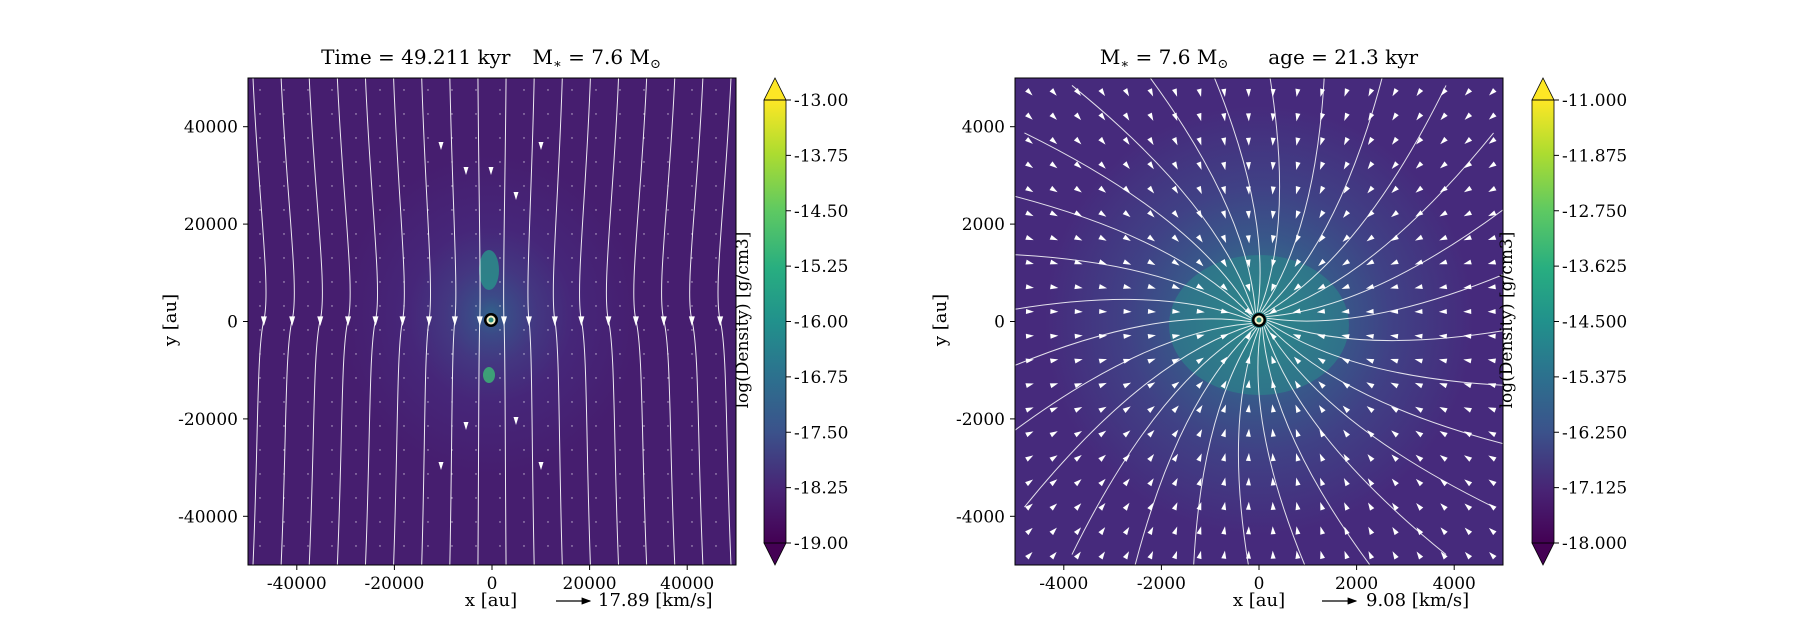 This screenshot has height=630, width=1800. What do you see at coordinates (687, 584) in the screenshot?
I see `x-tick-label: 40000` at bounding box center [687, 584].